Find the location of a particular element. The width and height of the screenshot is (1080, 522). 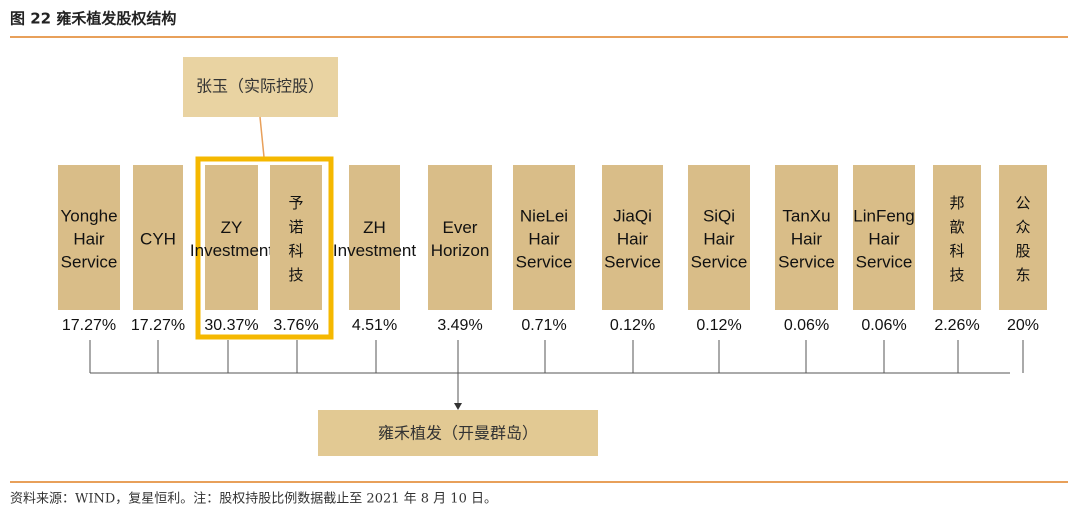

shareholder-name: 众 is located at coordinates (1022, 227).